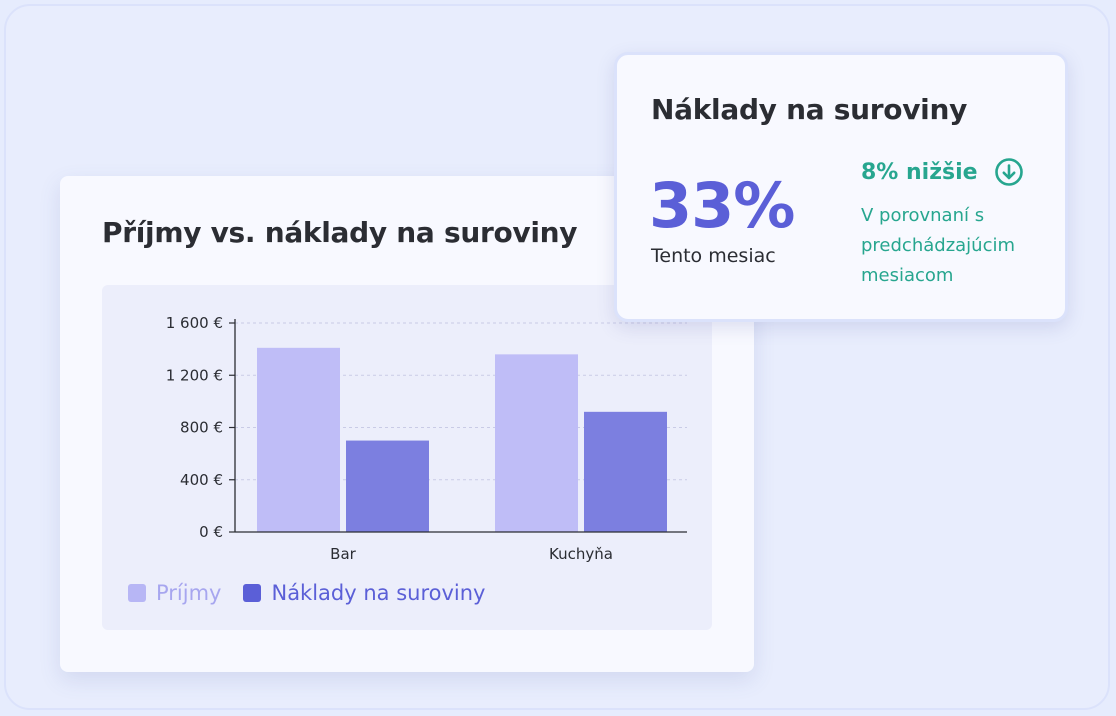 The image size is (1116, 716). I want to click on legend-swatch-prijmy, so click(137, 593).